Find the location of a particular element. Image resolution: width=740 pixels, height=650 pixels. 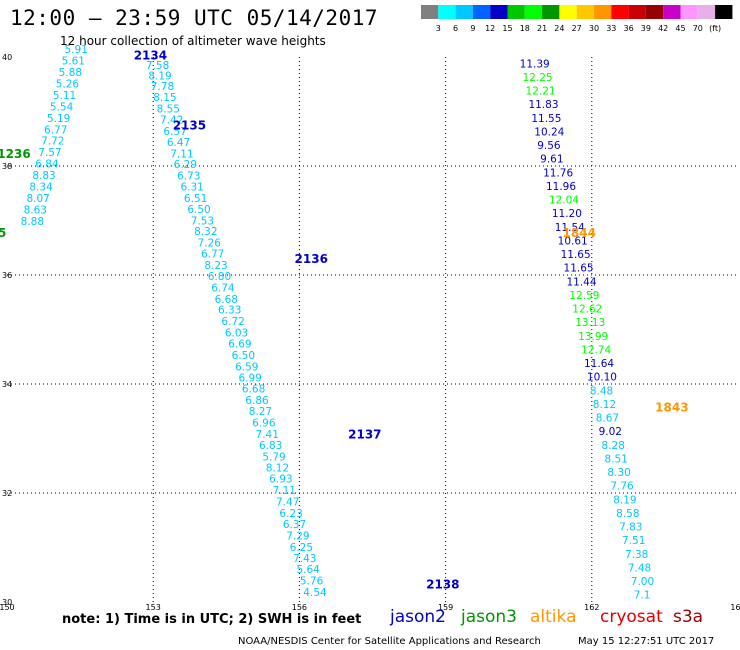

data-label-jason2: 12.59 is located at coordinates (584, 296).